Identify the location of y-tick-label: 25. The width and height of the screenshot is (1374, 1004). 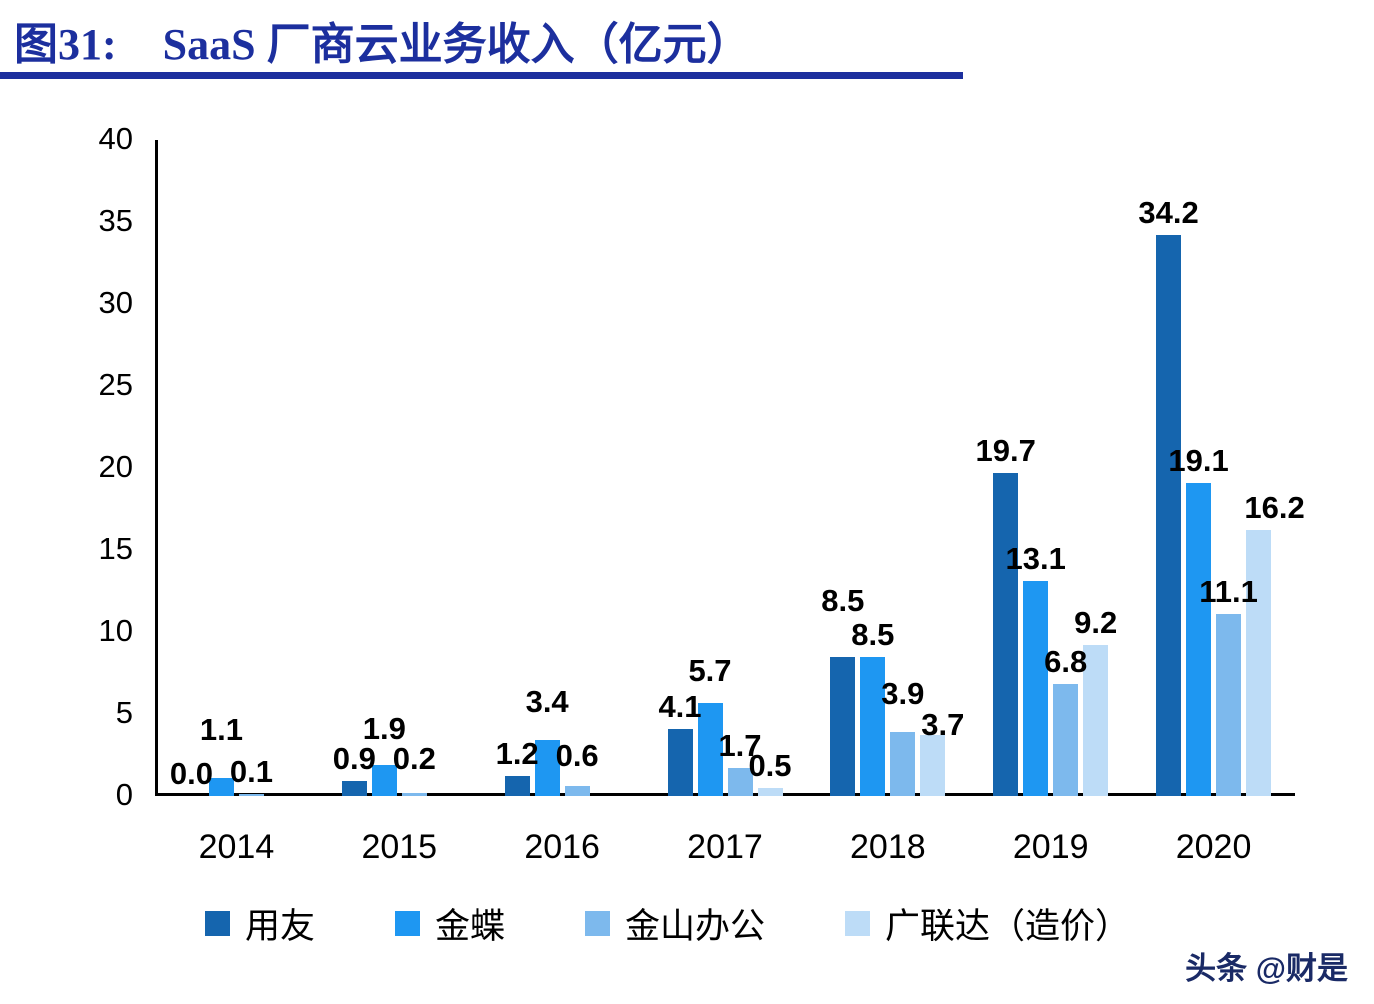
(115, 384).